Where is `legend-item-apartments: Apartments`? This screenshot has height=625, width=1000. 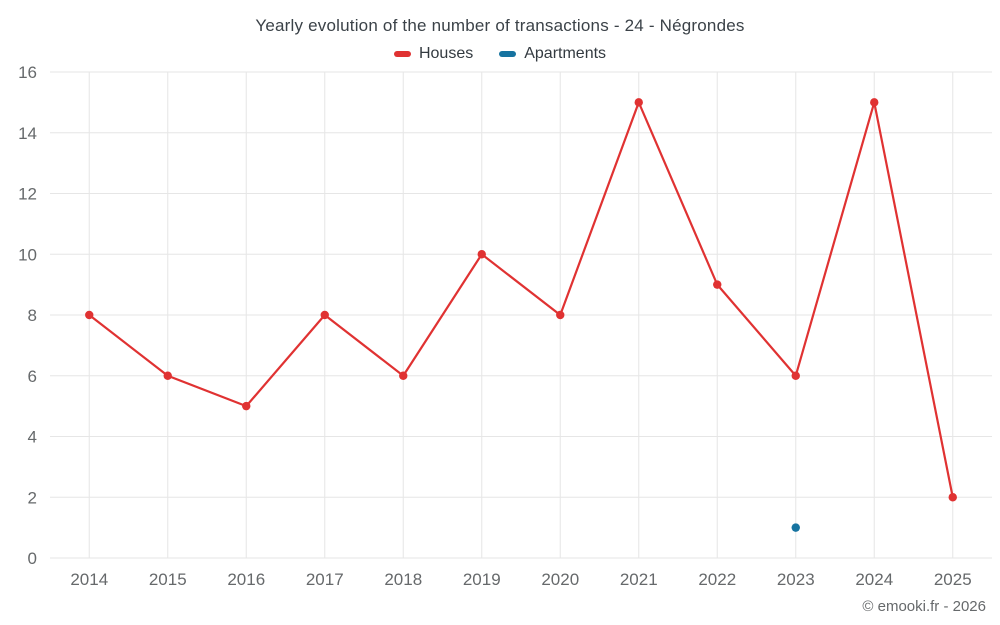
legend-item-apartments: Apartments is located at coordinates (552, 54).